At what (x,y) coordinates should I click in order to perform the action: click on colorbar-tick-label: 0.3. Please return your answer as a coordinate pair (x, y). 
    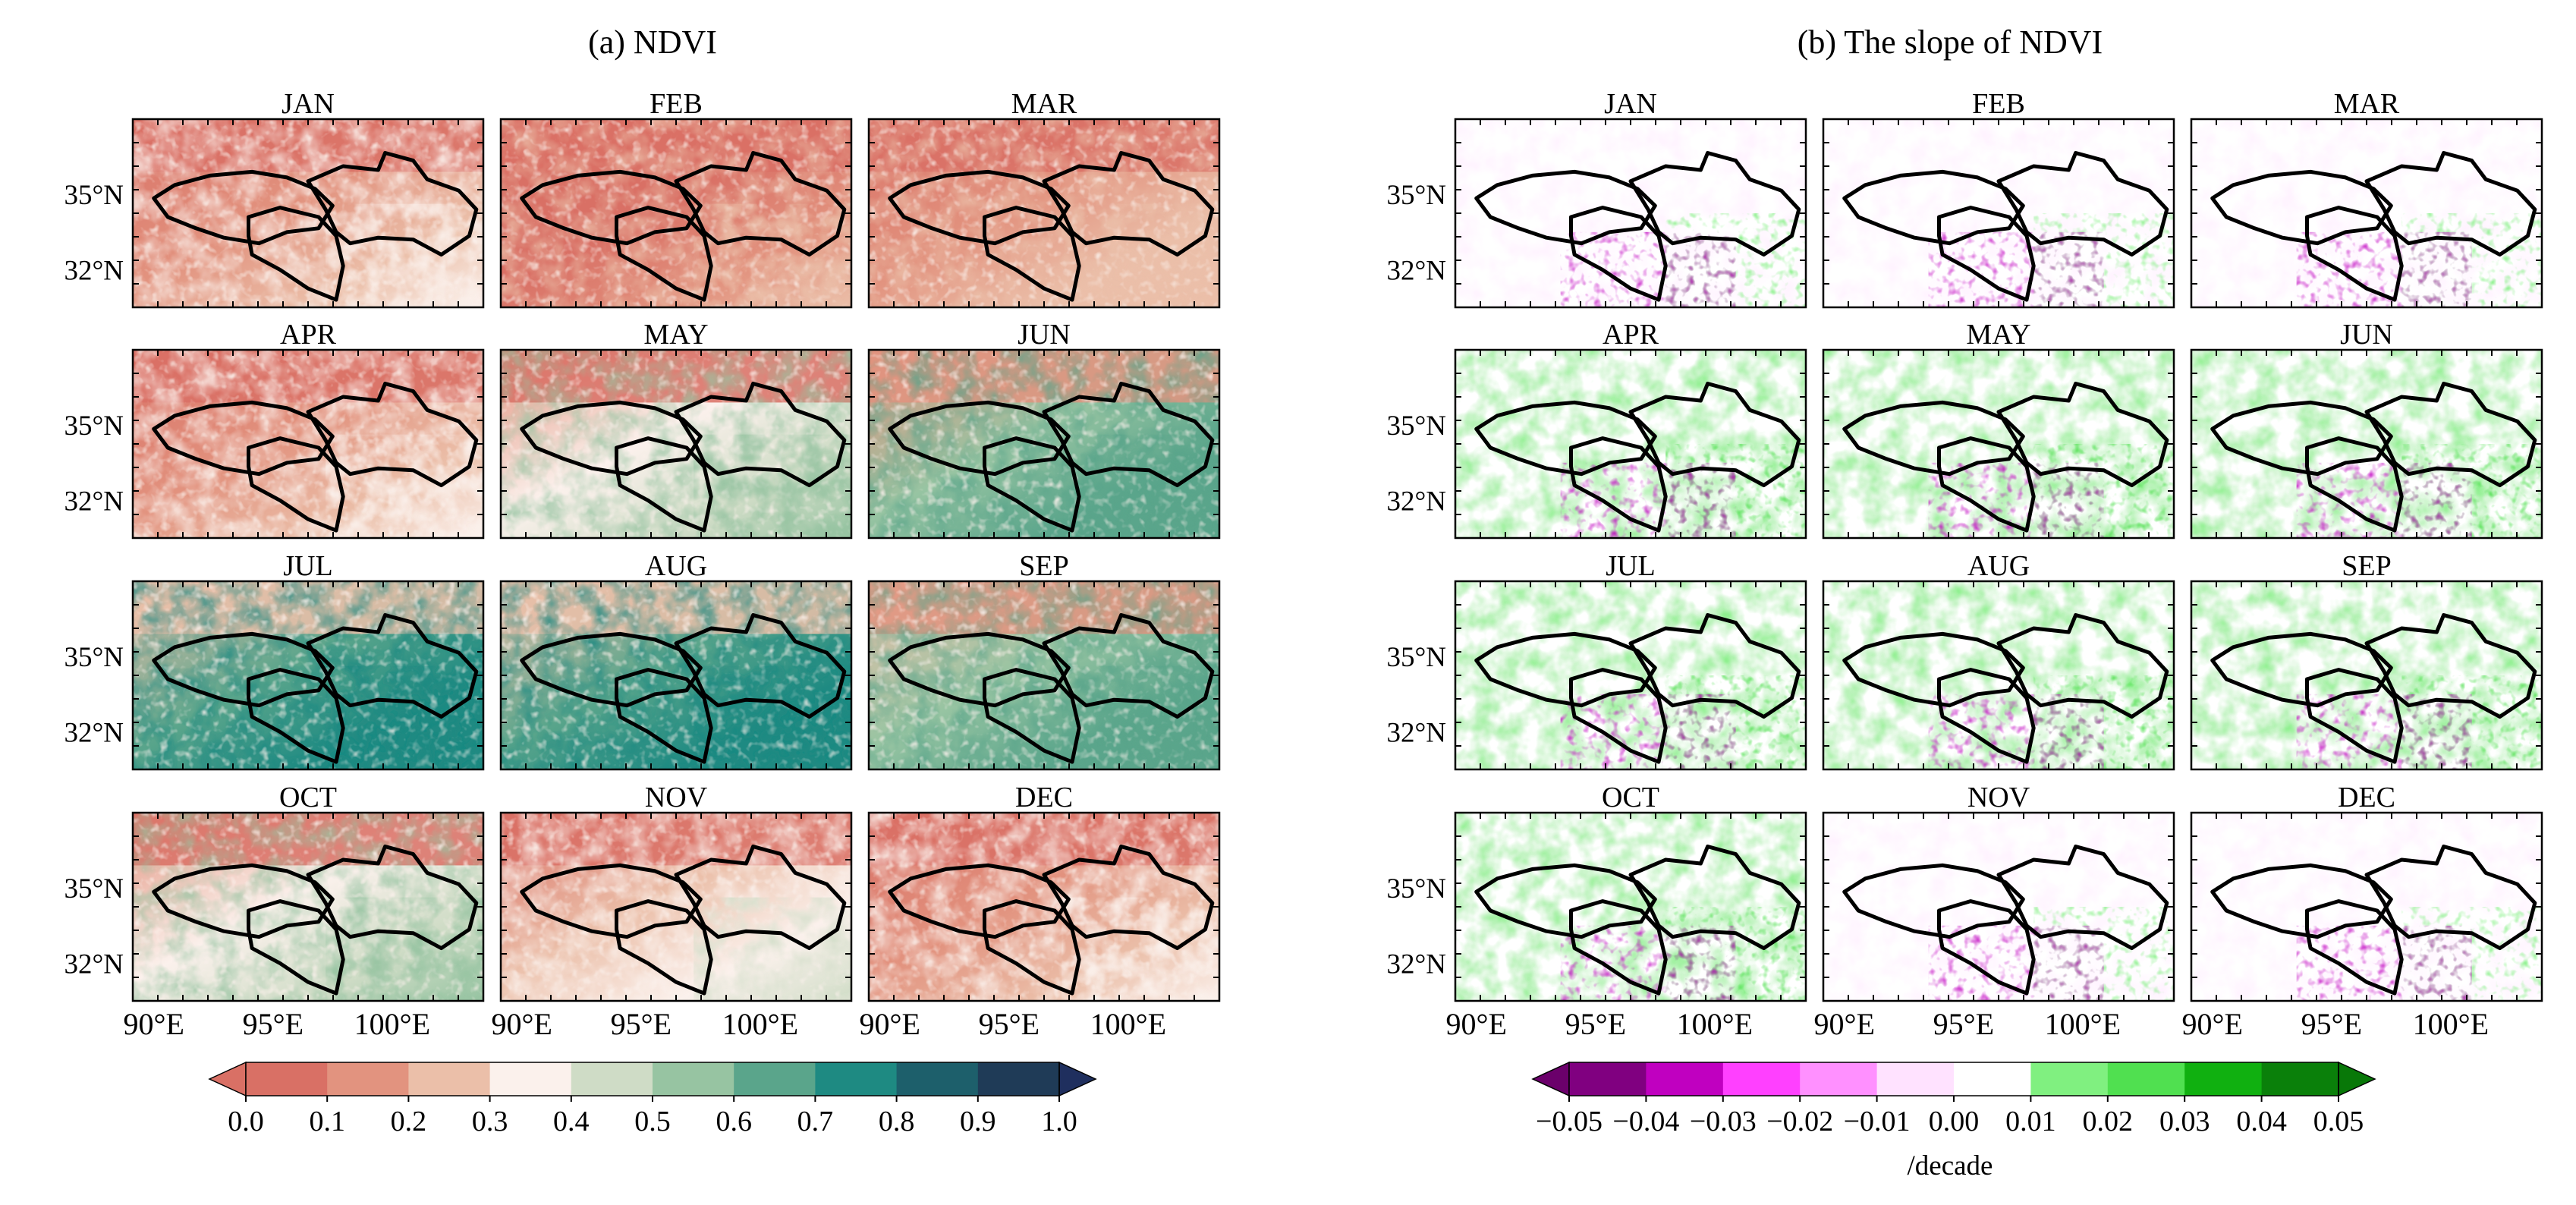
    Looking at the image, I should click on (490, 1122).